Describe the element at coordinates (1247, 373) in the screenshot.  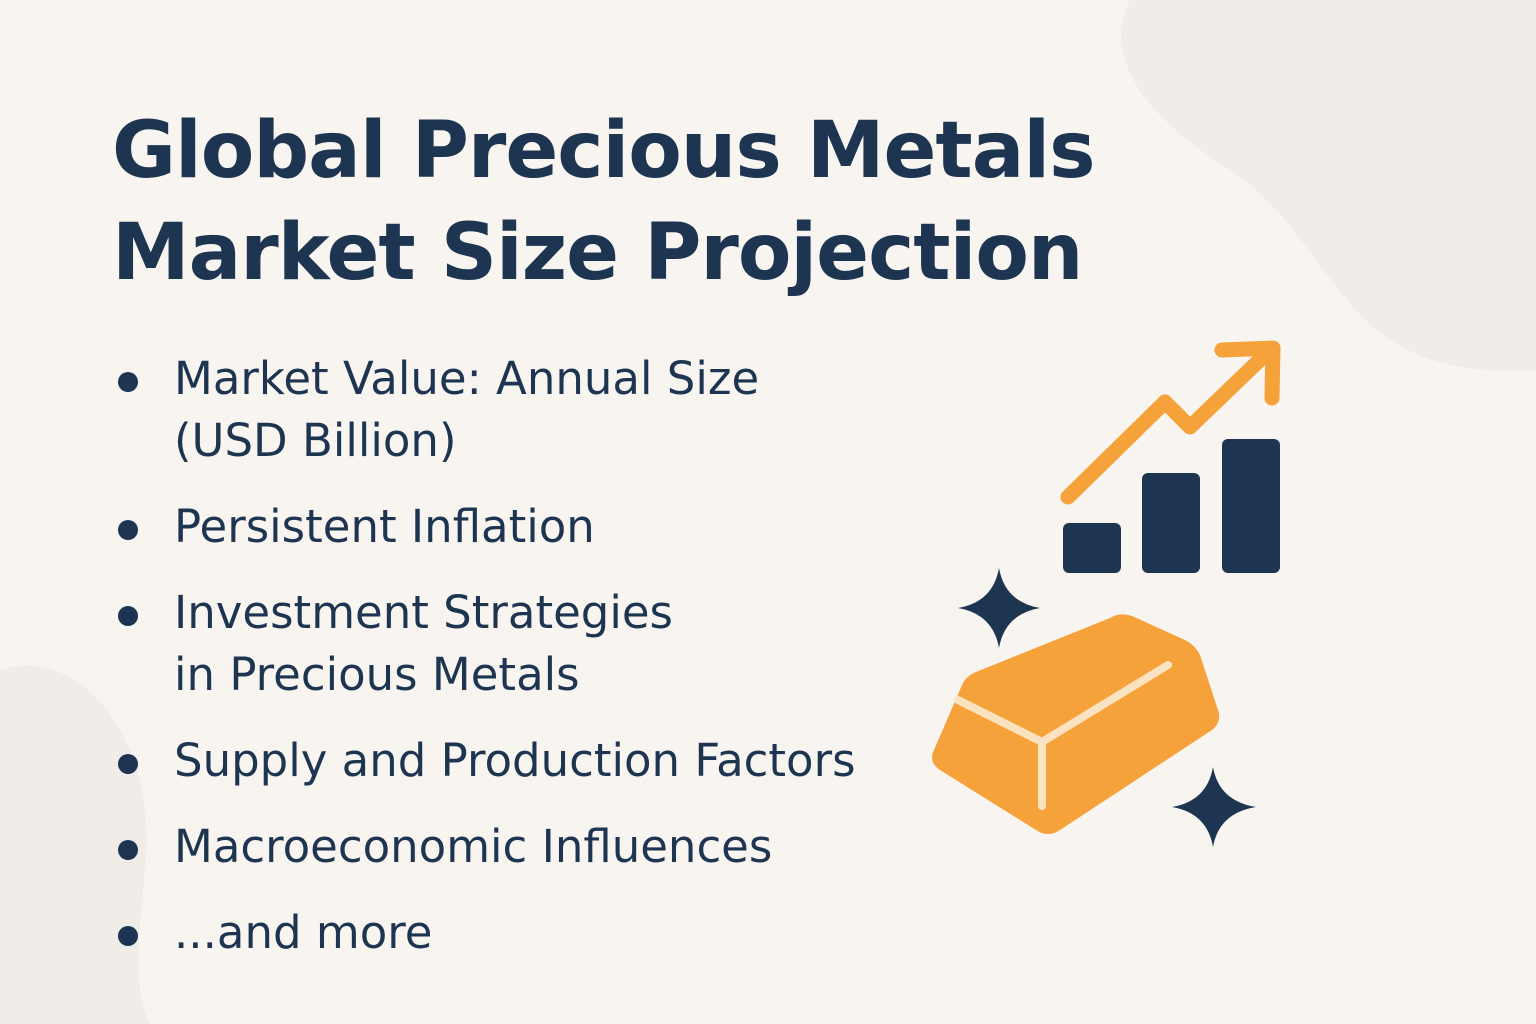
I see `arrow-head` at that location.